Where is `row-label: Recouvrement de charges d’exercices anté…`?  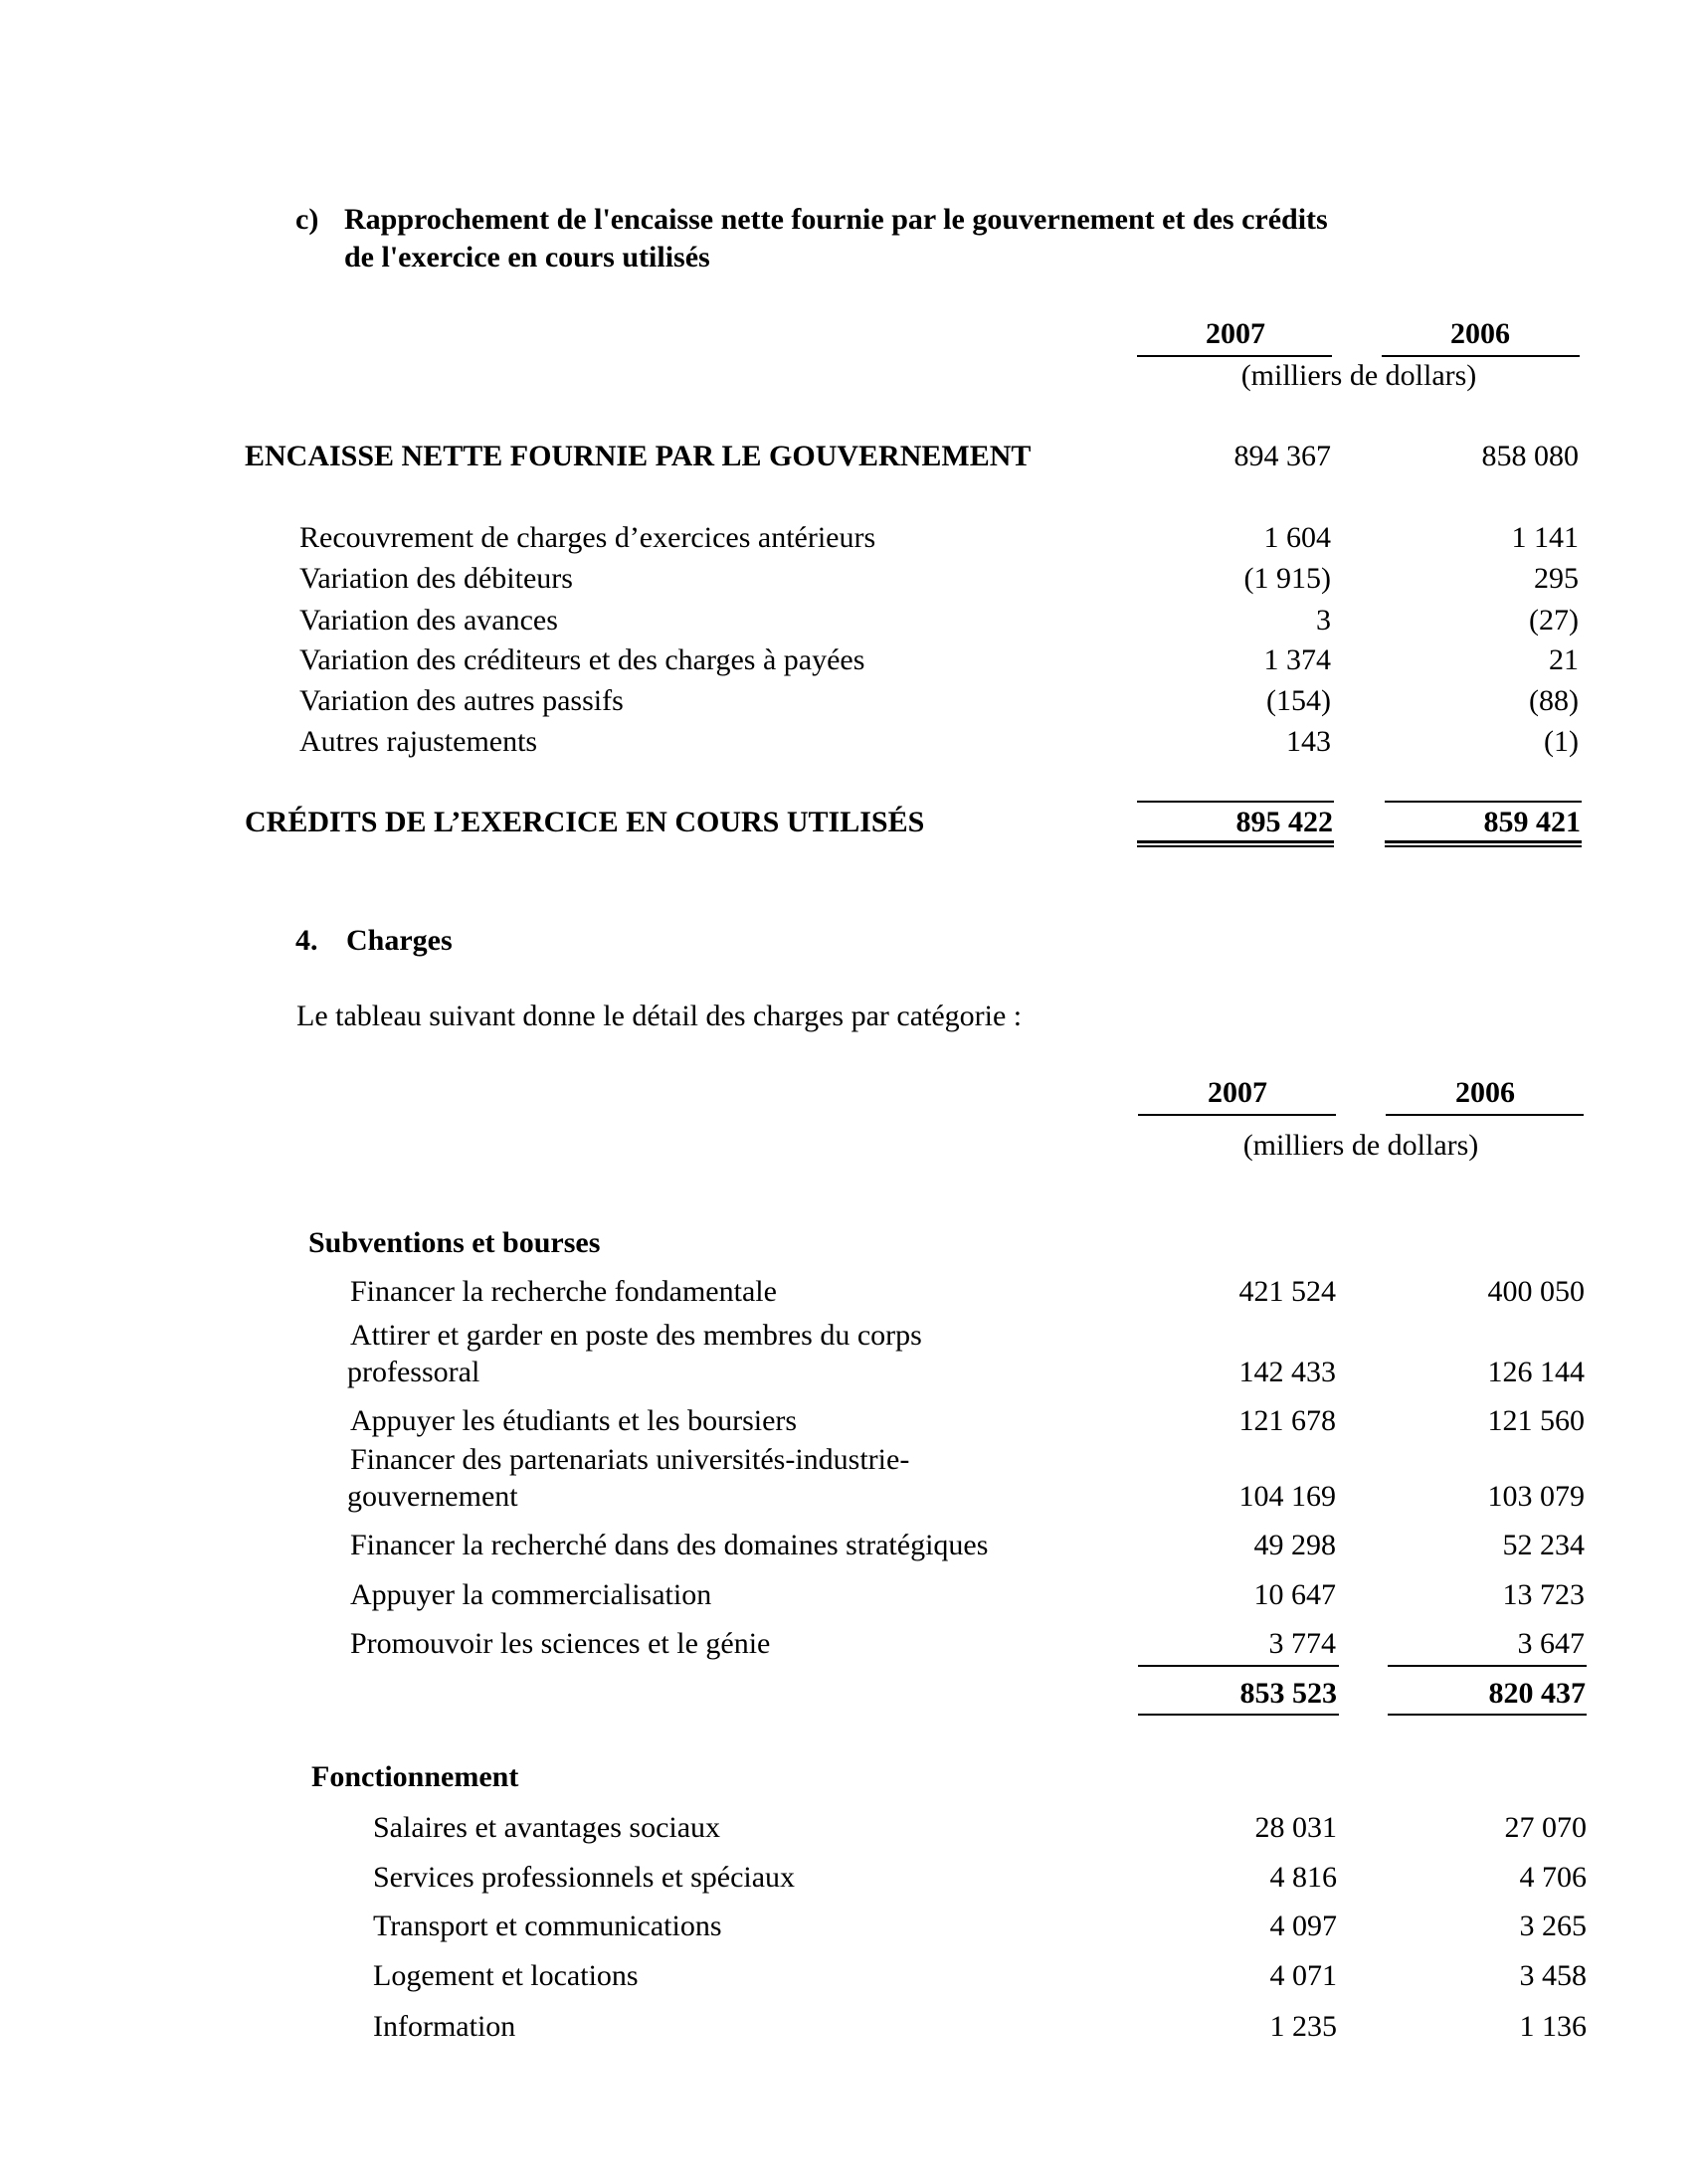 row-label: Recouvrement de charges d’exercices anté… is located at coordinates (587, 537).